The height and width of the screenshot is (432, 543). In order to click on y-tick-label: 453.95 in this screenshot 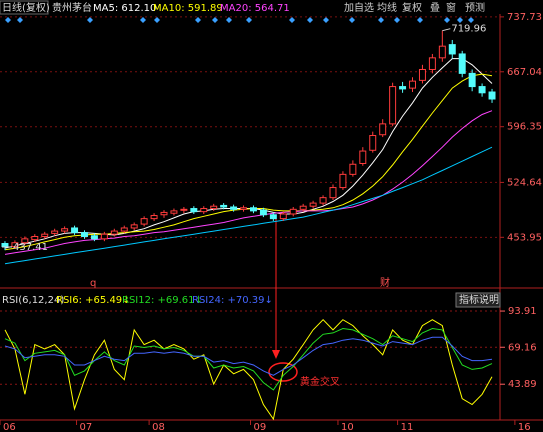, I will do `click(524, 237)`.